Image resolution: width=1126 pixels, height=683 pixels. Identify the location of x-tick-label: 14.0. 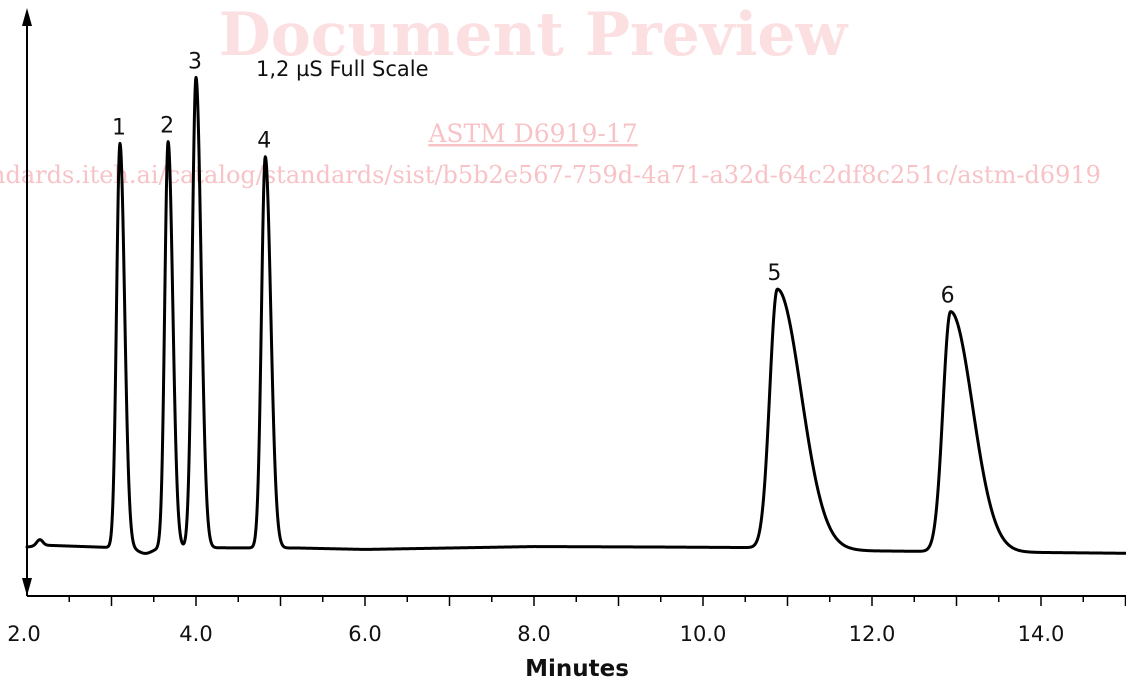
(1041, 634).